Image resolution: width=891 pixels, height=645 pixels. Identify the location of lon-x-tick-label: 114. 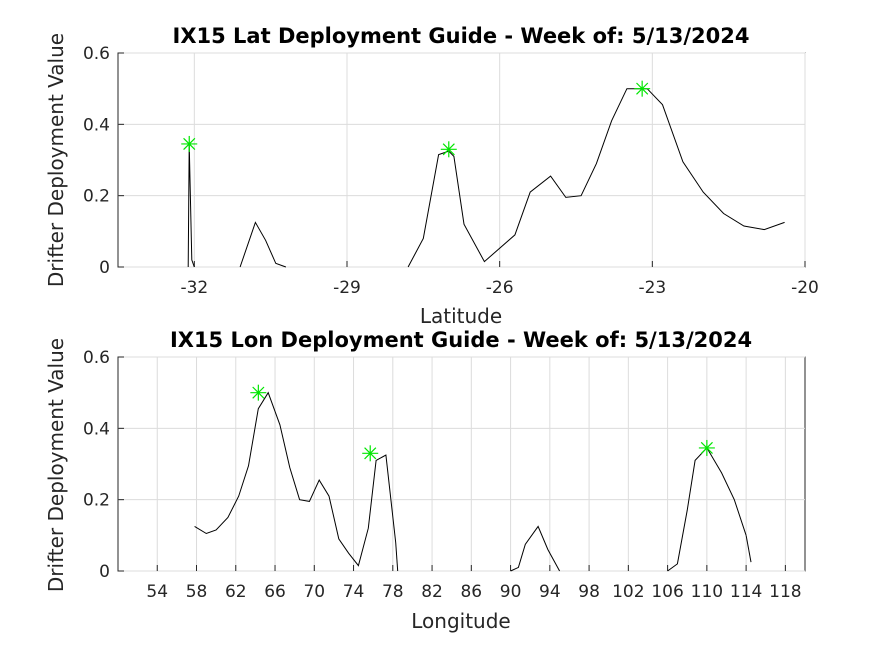
(746, 592).